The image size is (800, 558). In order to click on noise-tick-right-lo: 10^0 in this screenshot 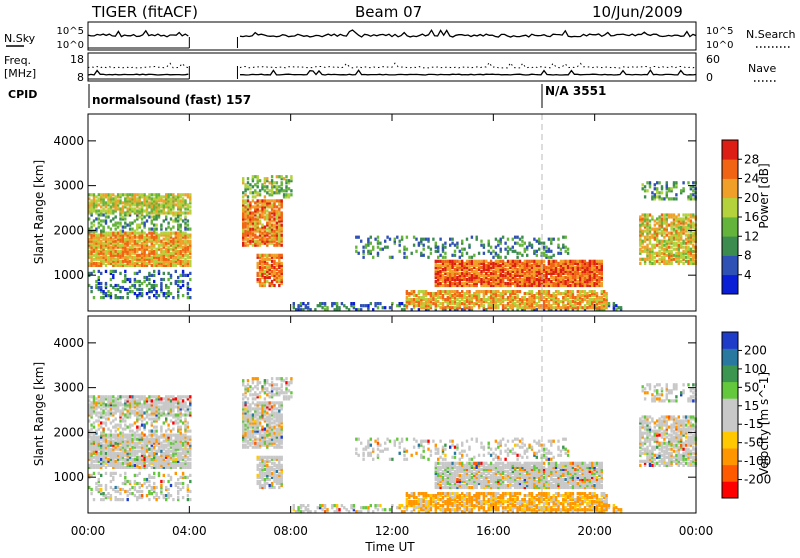, I will do `click(719, 45)`.